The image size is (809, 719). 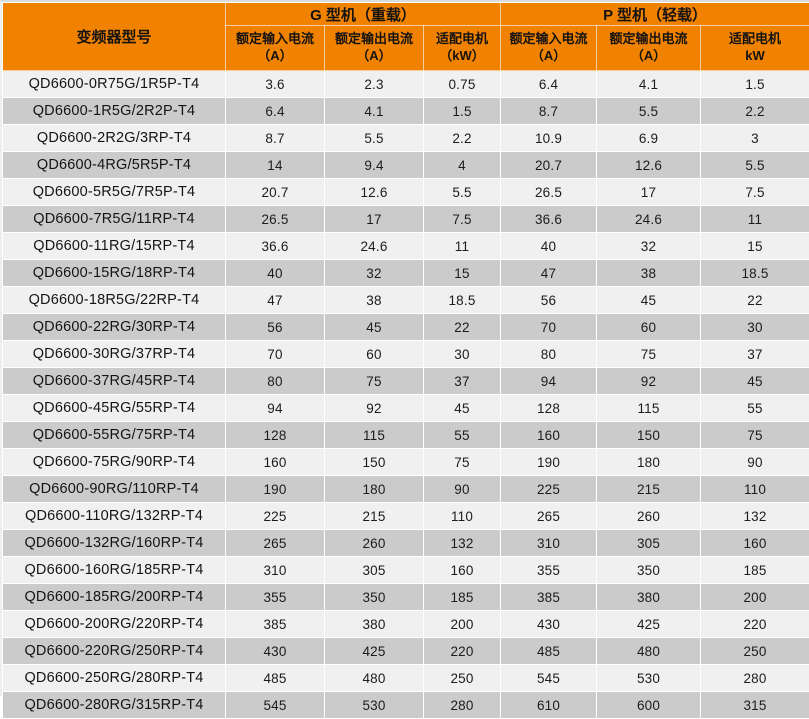 I want to click on model-cell: QD6600-2R2G/3RP-T4, so click(x=114, y=138).